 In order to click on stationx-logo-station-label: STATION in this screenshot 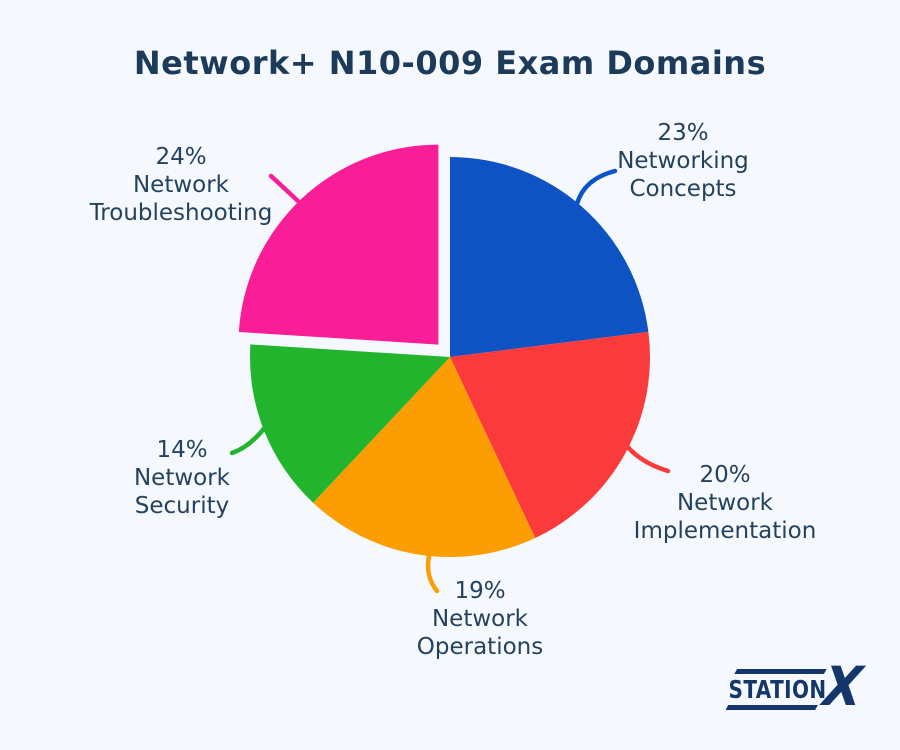, I will do `click(777, 689)`.